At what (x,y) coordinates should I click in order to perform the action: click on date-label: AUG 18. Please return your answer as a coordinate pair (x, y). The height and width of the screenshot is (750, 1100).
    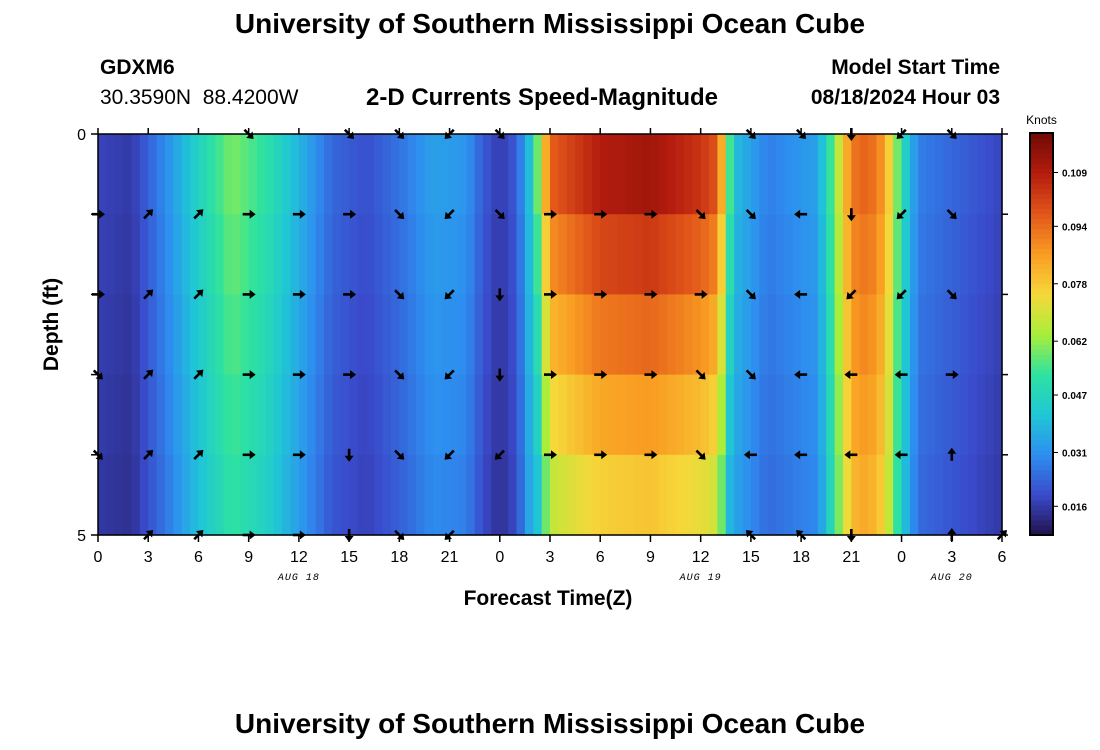
    Looking at the image, I should click on (298, 578).